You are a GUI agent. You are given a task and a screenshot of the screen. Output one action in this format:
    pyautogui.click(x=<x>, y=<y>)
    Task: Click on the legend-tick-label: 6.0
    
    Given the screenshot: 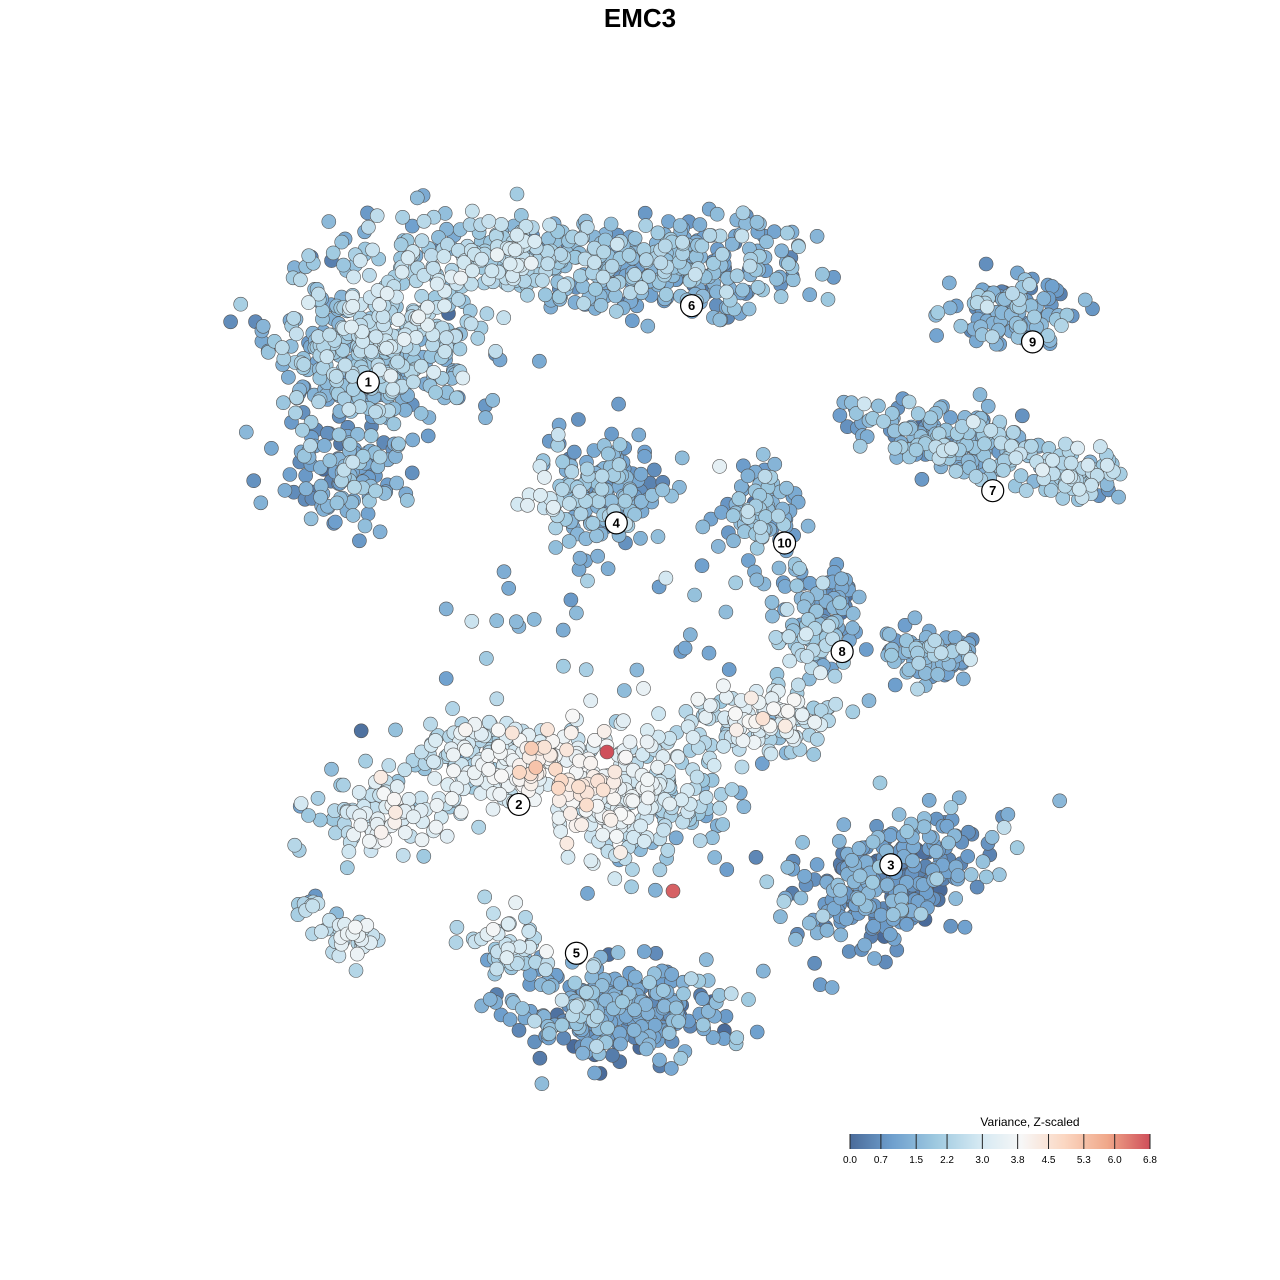 What is the action you would take?
    pyautogui.click(x=1115, y=1160)
    